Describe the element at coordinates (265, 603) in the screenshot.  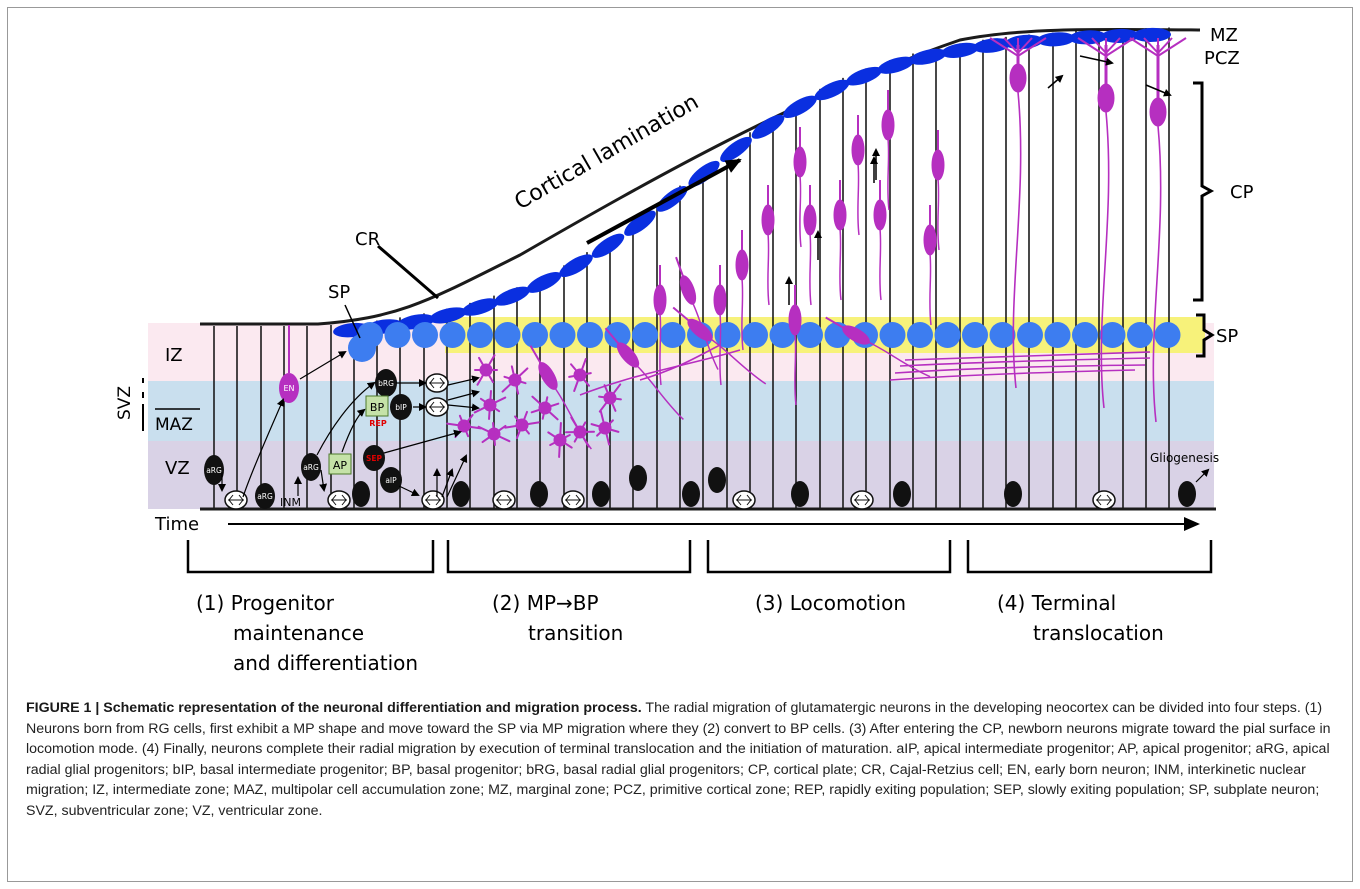
I see `step1-label: (1) Progenitor` at that location.